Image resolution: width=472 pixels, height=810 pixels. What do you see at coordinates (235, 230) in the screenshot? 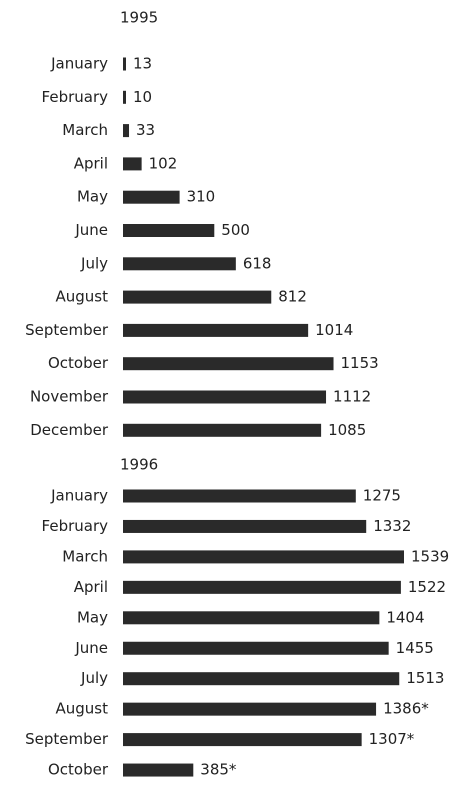
I see `value-label: 500` at bounding box center [235, 230].